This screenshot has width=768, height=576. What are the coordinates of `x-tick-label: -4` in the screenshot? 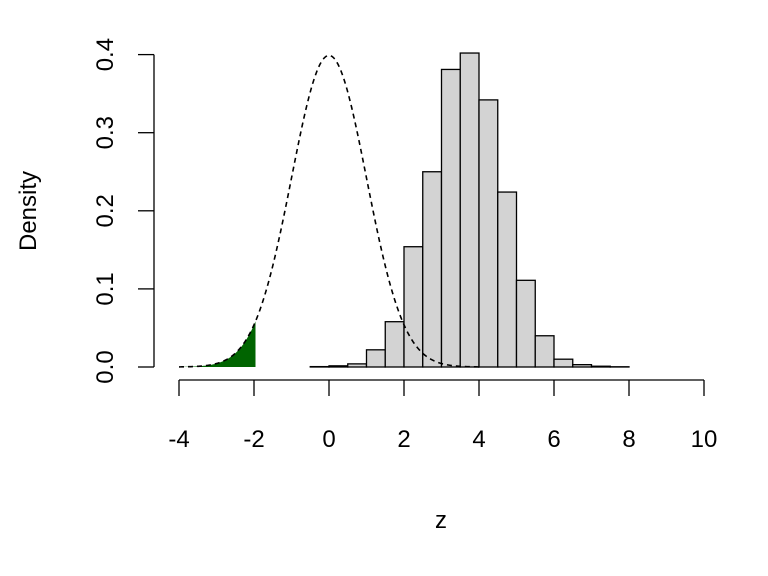 It's located at (178, 439).